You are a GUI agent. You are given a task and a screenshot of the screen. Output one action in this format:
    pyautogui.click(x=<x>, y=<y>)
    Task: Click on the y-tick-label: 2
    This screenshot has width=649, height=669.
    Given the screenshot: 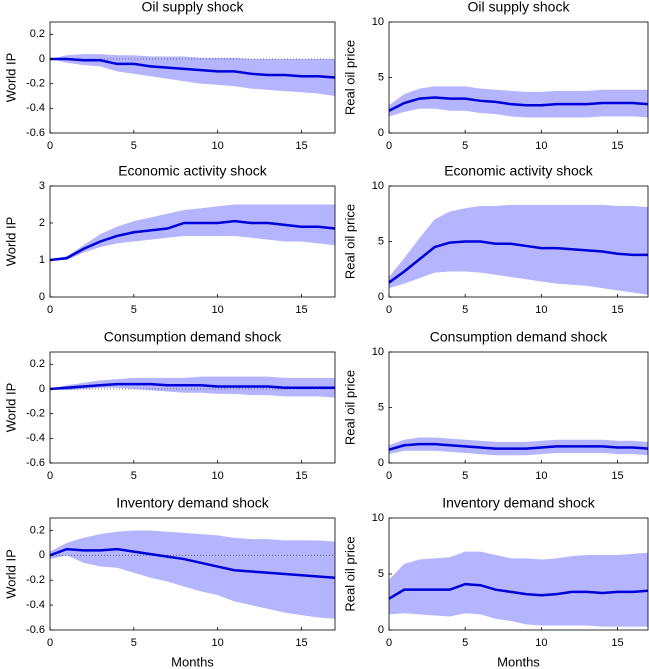 What is the action you would take?
    pyautogui.click(x=42, y=223)
    